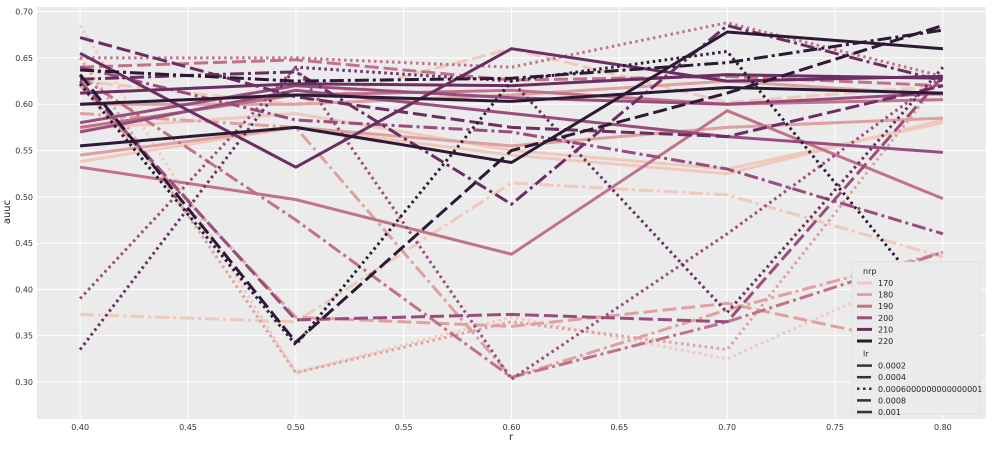 The image size is (1001, 450). What do you see at coordinates (24, 336) in the screenshot?
I see `y-tick-label: 0.35` at bounding box center [24, 336].